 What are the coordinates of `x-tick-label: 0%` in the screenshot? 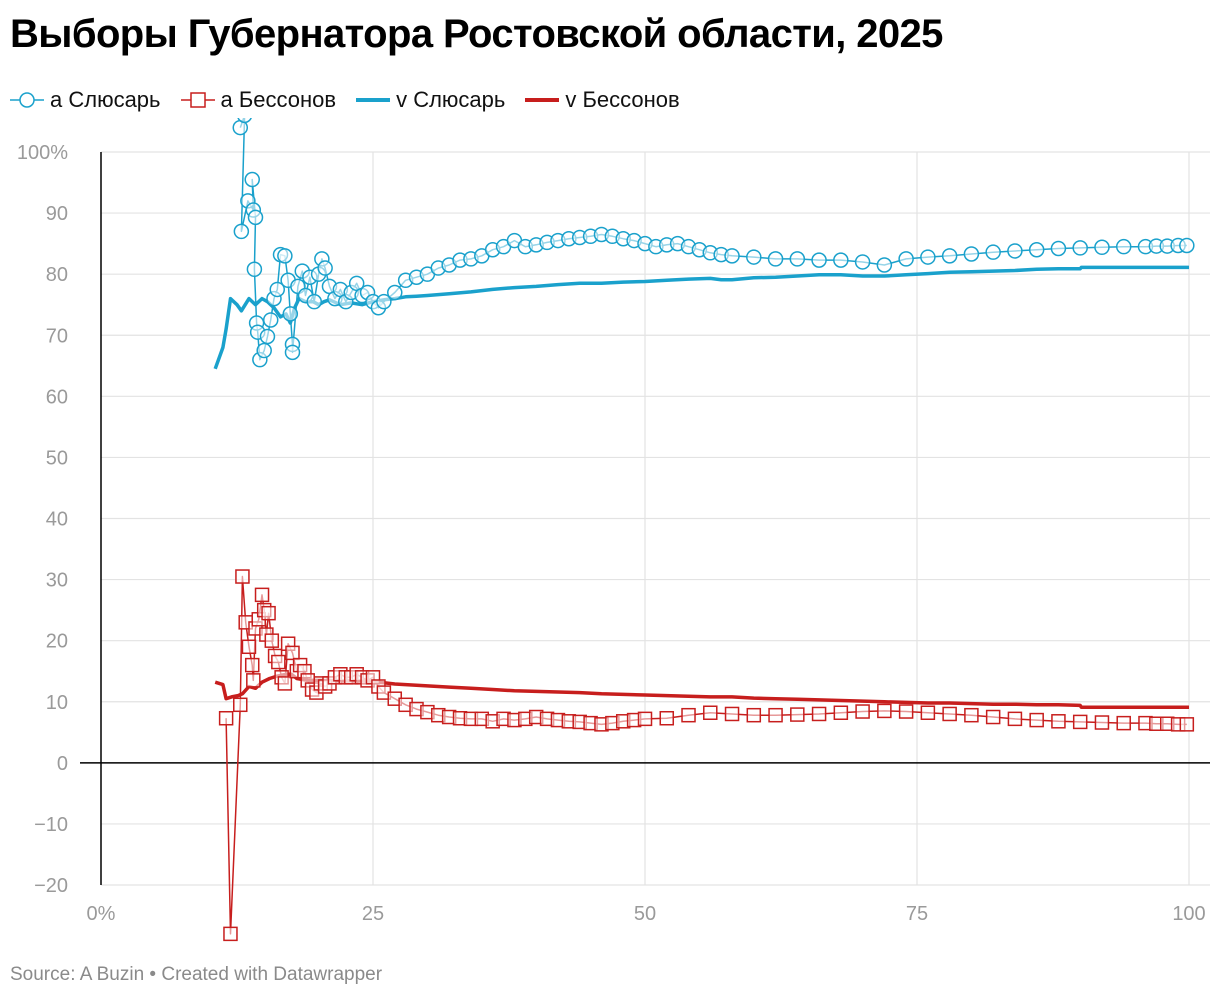 It's located at (101, 914).